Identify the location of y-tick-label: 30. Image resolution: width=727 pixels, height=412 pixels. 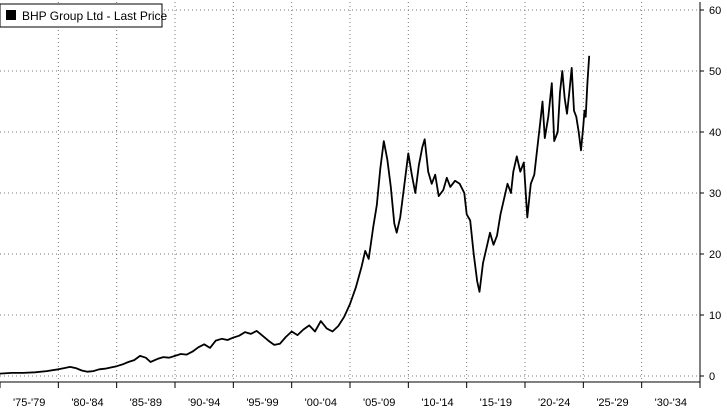
(715, 194).